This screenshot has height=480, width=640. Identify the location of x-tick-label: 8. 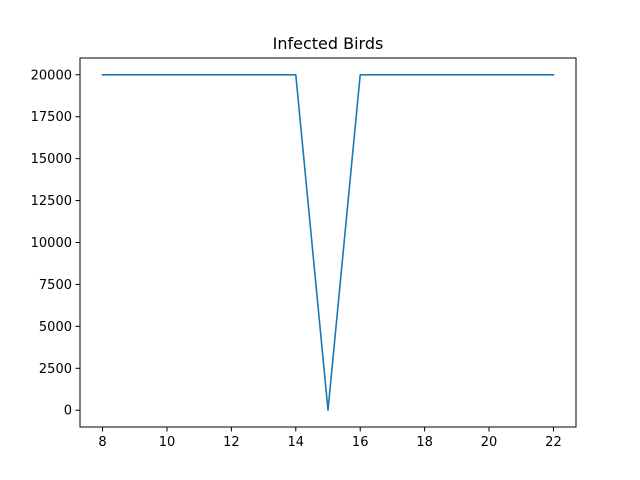
(102, 442).